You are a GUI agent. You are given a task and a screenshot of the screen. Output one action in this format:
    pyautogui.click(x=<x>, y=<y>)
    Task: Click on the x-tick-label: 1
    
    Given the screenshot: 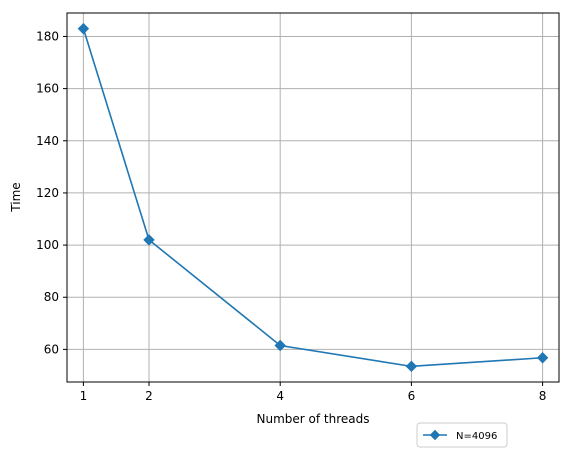 What is the action you would take?
    pyautogui.click(x=84, y=396)
    